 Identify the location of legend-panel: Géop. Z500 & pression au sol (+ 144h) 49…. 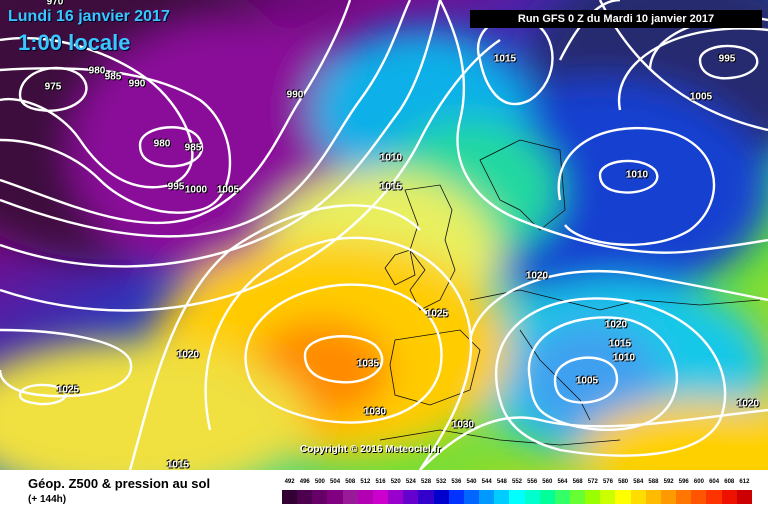
(384, 491).